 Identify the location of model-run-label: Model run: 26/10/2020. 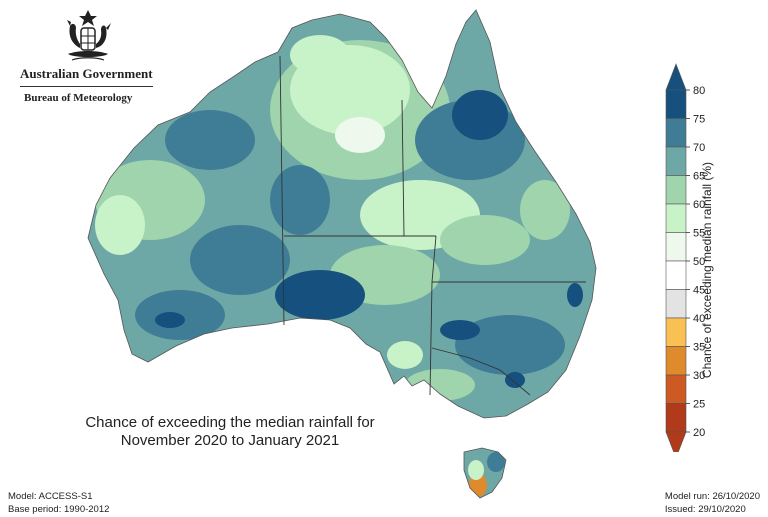
(712, 496).